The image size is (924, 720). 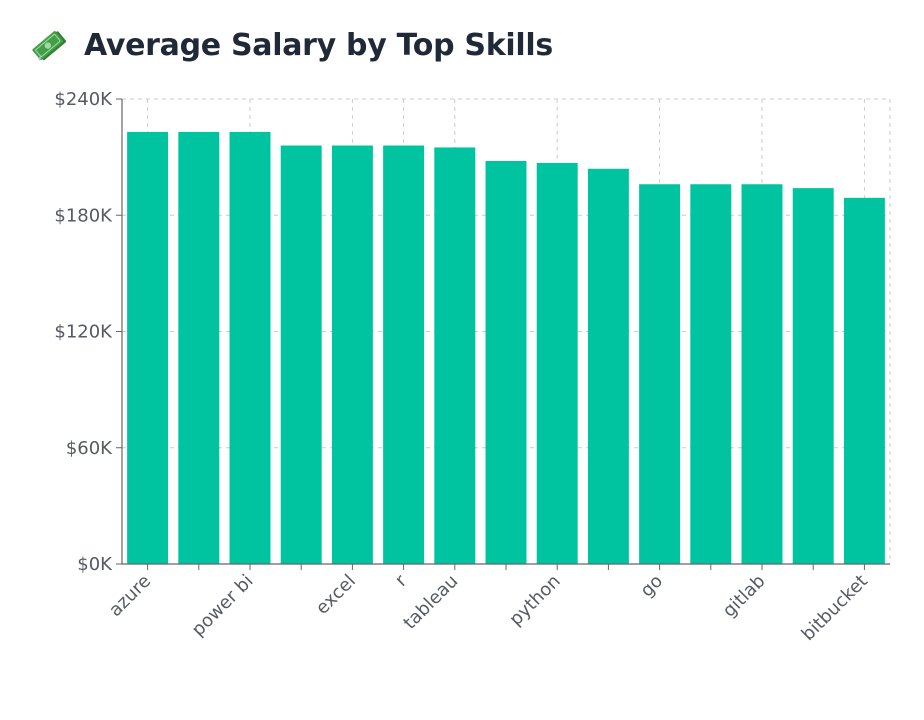 What do you see at coordinates (534, 600) in the screenshot?
I see `x-tick-label: python` at bounding box center [534, 600].